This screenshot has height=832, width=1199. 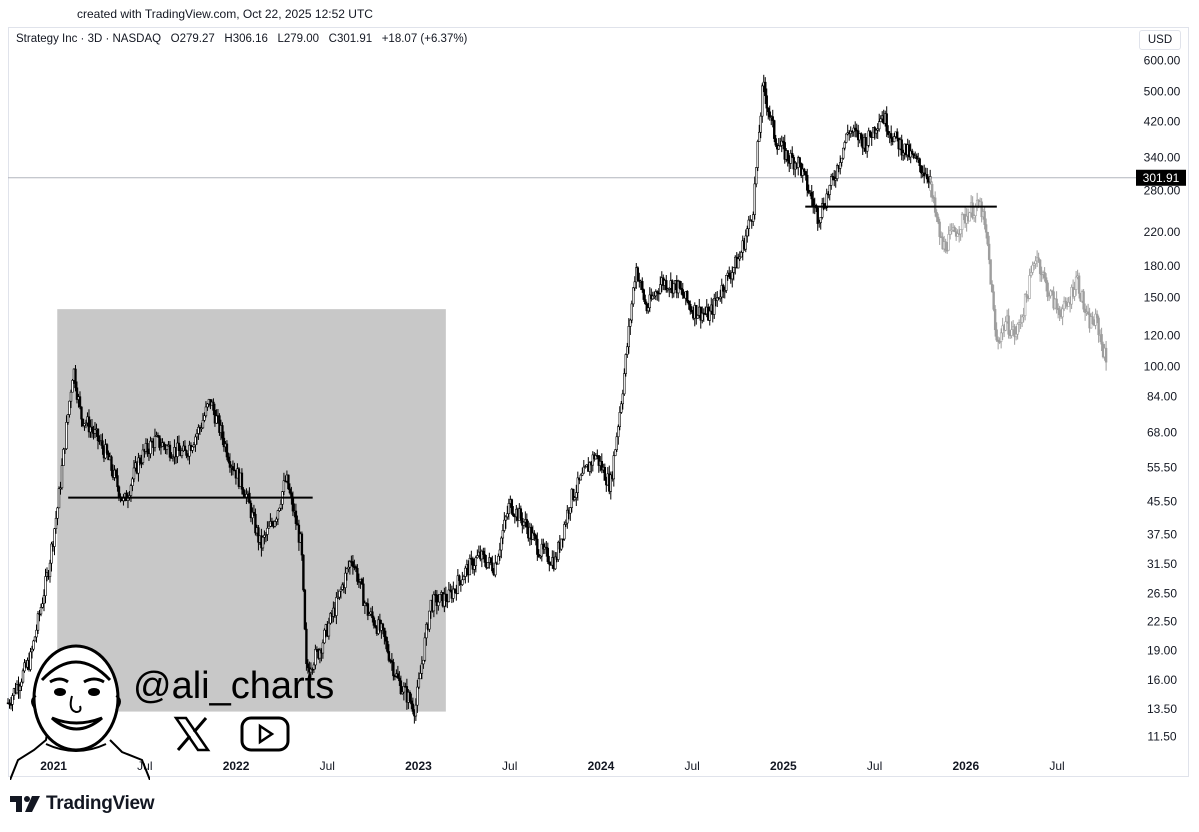 What do you see at coordinates (234, 686) in the screenshot?
I see `watermark-handle: @ali_charts` at bounding box center [234, 686].